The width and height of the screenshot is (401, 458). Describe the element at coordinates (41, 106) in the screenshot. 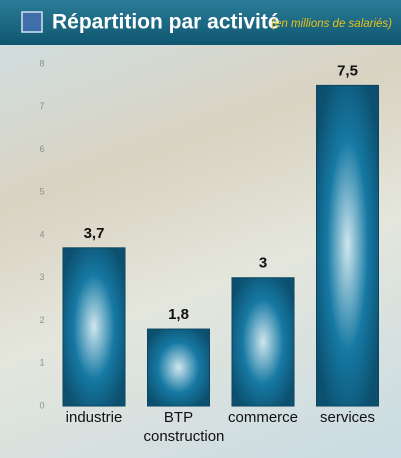

I see `y-tick-label: 7` at that location.